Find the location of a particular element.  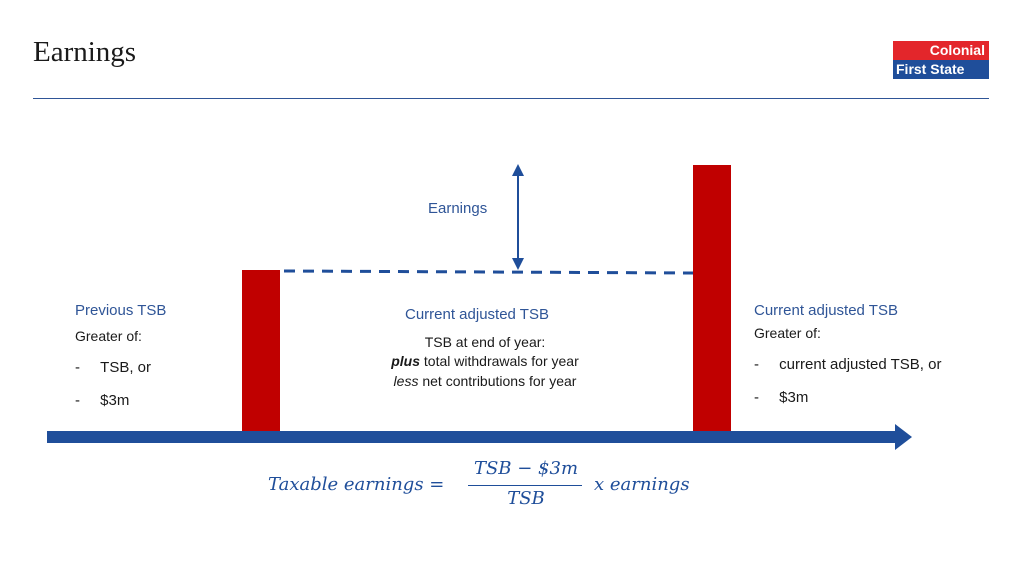

previous-level-dashed-line is located at coordinates (488, 272).